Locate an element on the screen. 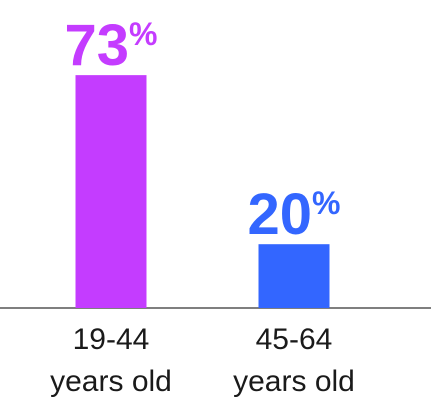 The image size is (431, 402). category-label-line1-1: 45-64 is located at coordinates (294, 339).